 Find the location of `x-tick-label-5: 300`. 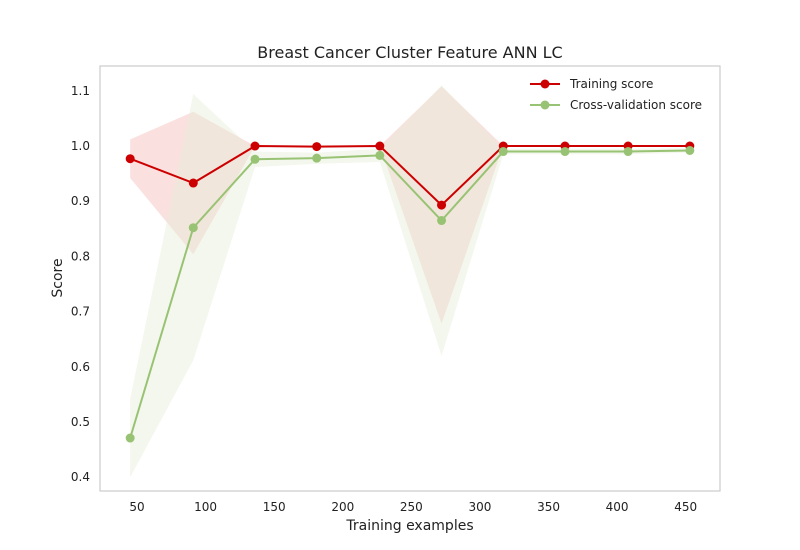

x-tick-label-5: 300 is located at coordinates (480, 507).